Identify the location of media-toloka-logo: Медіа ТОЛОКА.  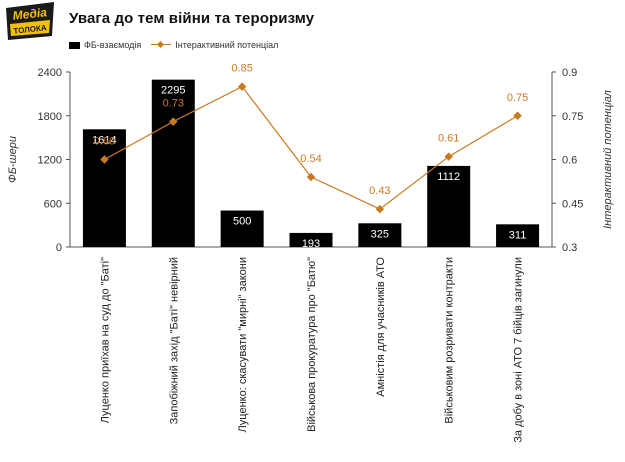
(30, 21).